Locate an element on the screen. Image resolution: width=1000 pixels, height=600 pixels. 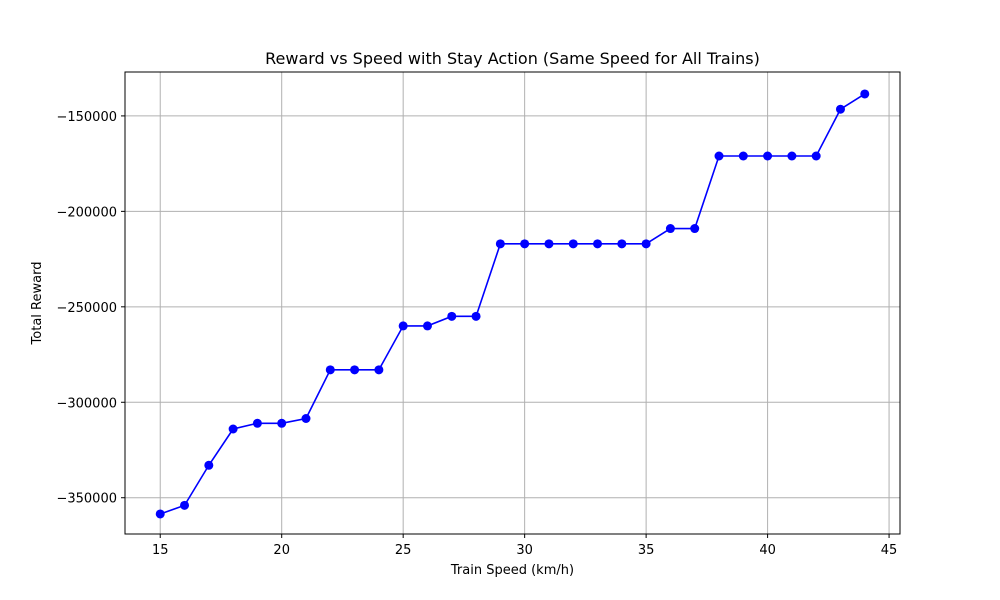
y-tick-label: −200000 is located at coordinates (86, 212).